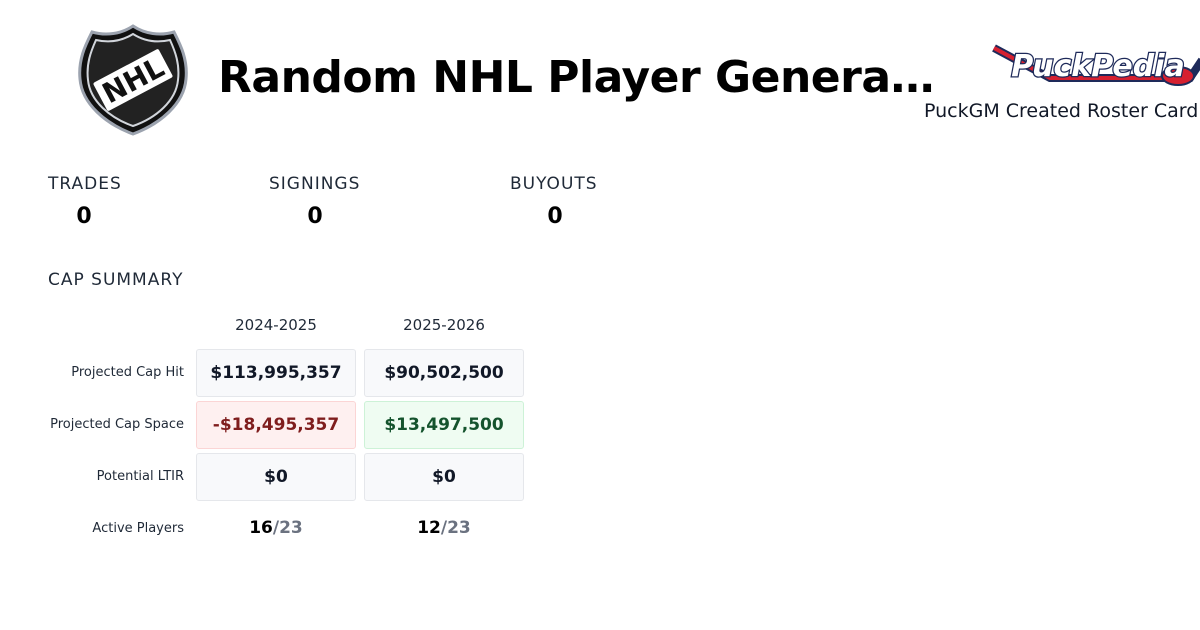  I want to click on row-label: Projected Cap Hit, so click(127, 372).